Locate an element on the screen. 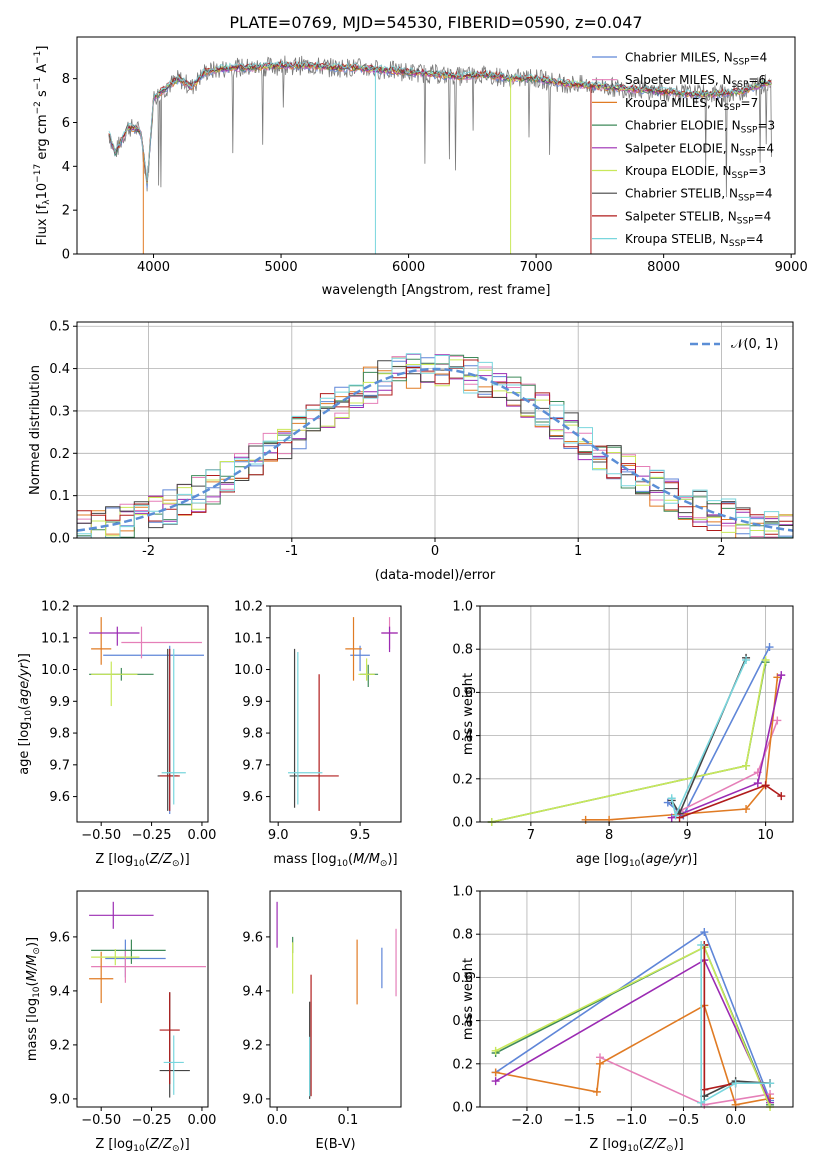 Image resolution: width=819 pixels, height=1170 pixels. label-part: mass [log is located at coordinates (304, 859).